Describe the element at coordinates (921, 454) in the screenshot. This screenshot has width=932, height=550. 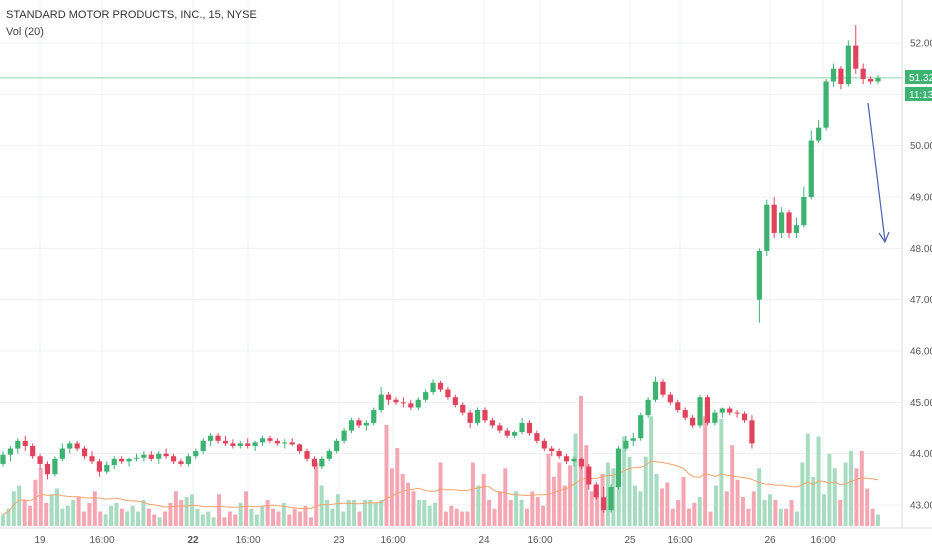
I see `price-tick-label: 44.00` at that location.